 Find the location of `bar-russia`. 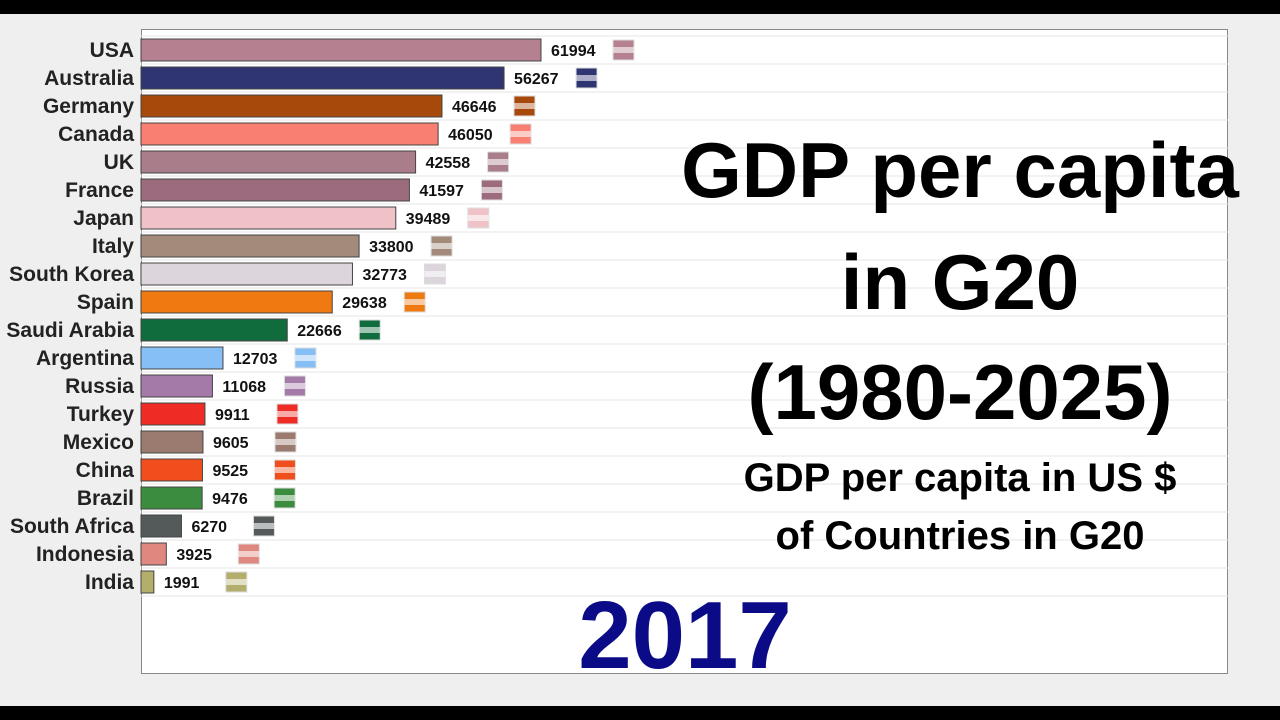

bar-russia is located at coordinates (176, 386).